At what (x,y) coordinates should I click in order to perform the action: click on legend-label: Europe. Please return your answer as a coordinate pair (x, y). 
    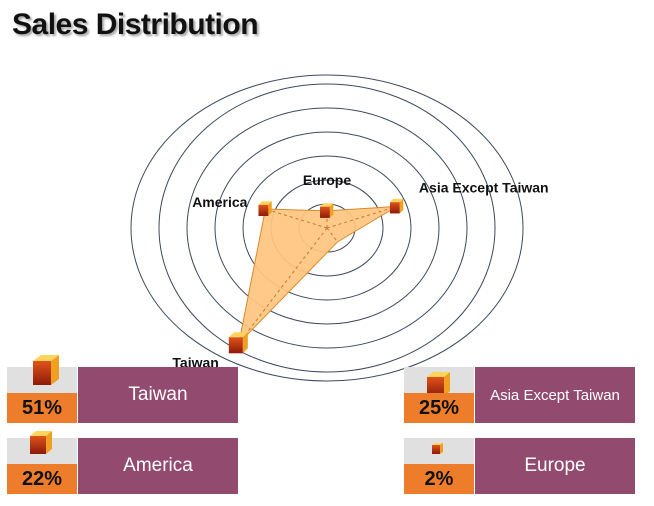
    Looking at the image, I should click on (555, 466).